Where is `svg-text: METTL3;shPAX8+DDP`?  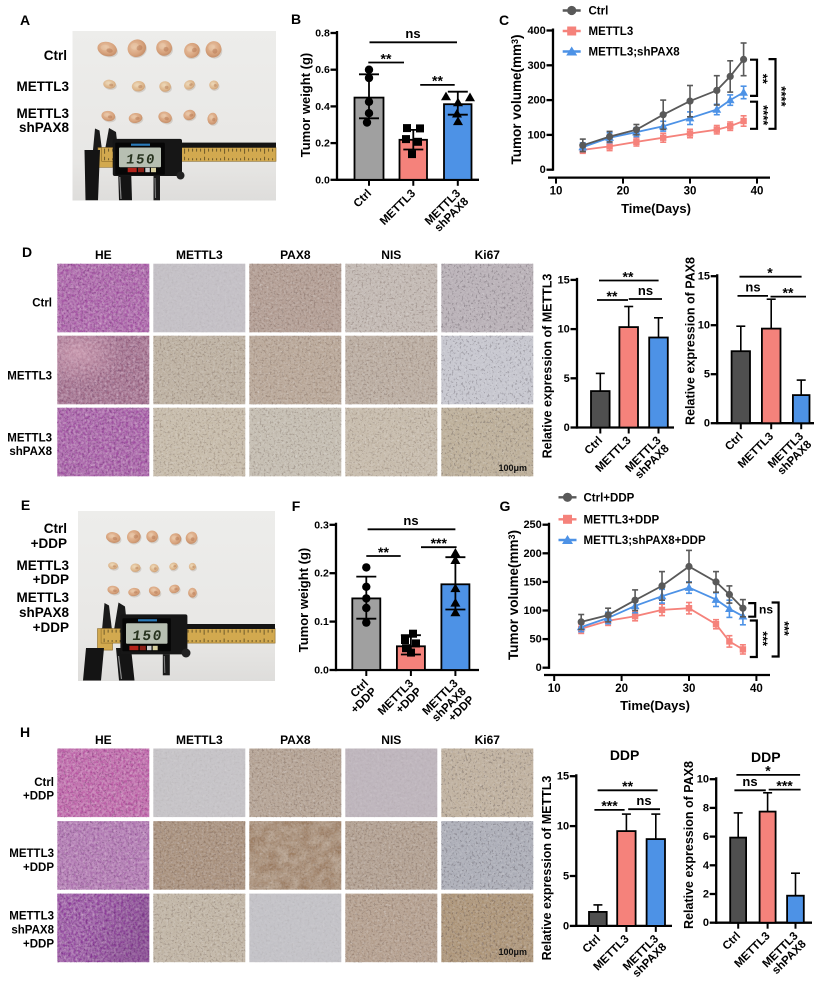 svg-text: METTL3;shPAX8+DDP is located at coordinates (645, 541).